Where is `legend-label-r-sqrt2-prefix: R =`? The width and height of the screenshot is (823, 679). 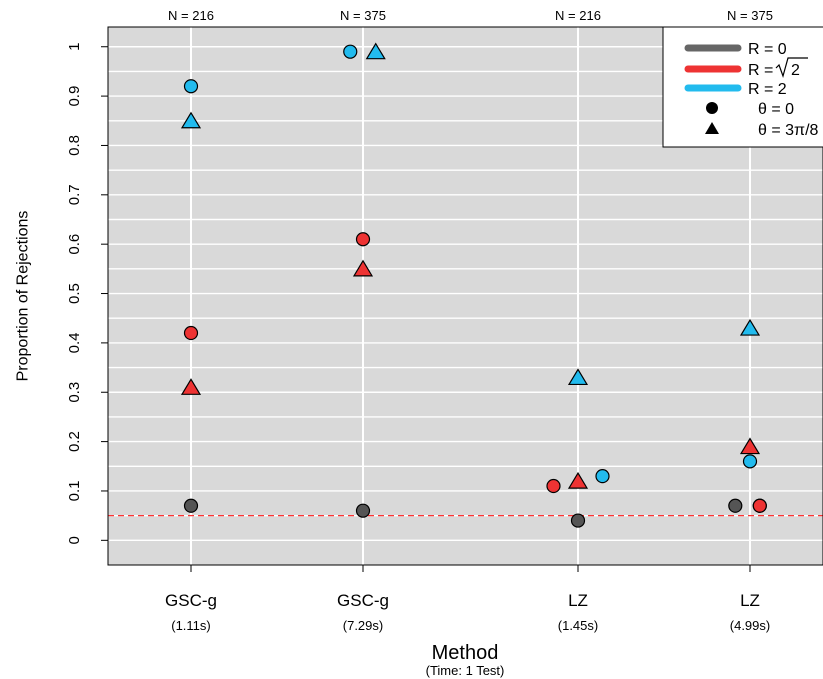 legend-label-r-sqrt2-prefix: R = is located at coordinates (760, 70).